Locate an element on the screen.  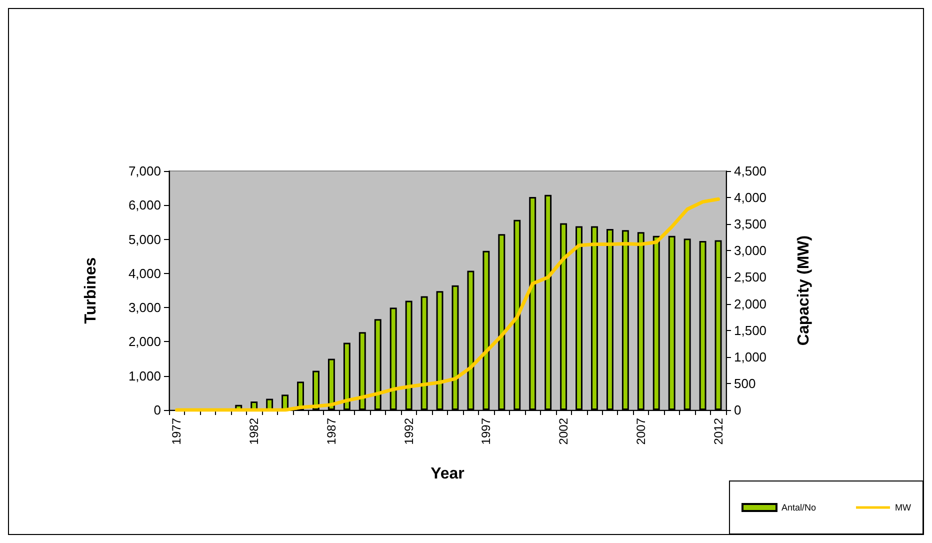
legend-label: MW is located at coordinates (903, 507).